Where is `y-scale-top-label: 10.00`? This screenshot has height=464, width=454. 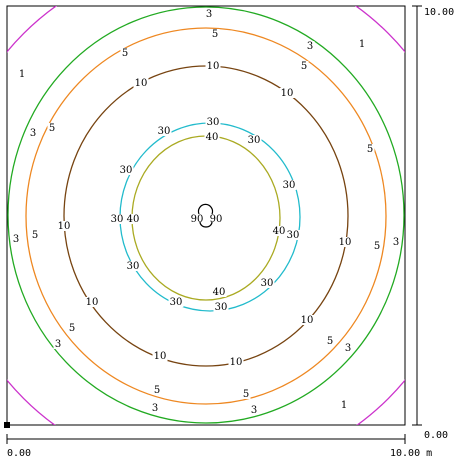
y-scale-top-label: 10.00 is located at coordinates (439, 12).